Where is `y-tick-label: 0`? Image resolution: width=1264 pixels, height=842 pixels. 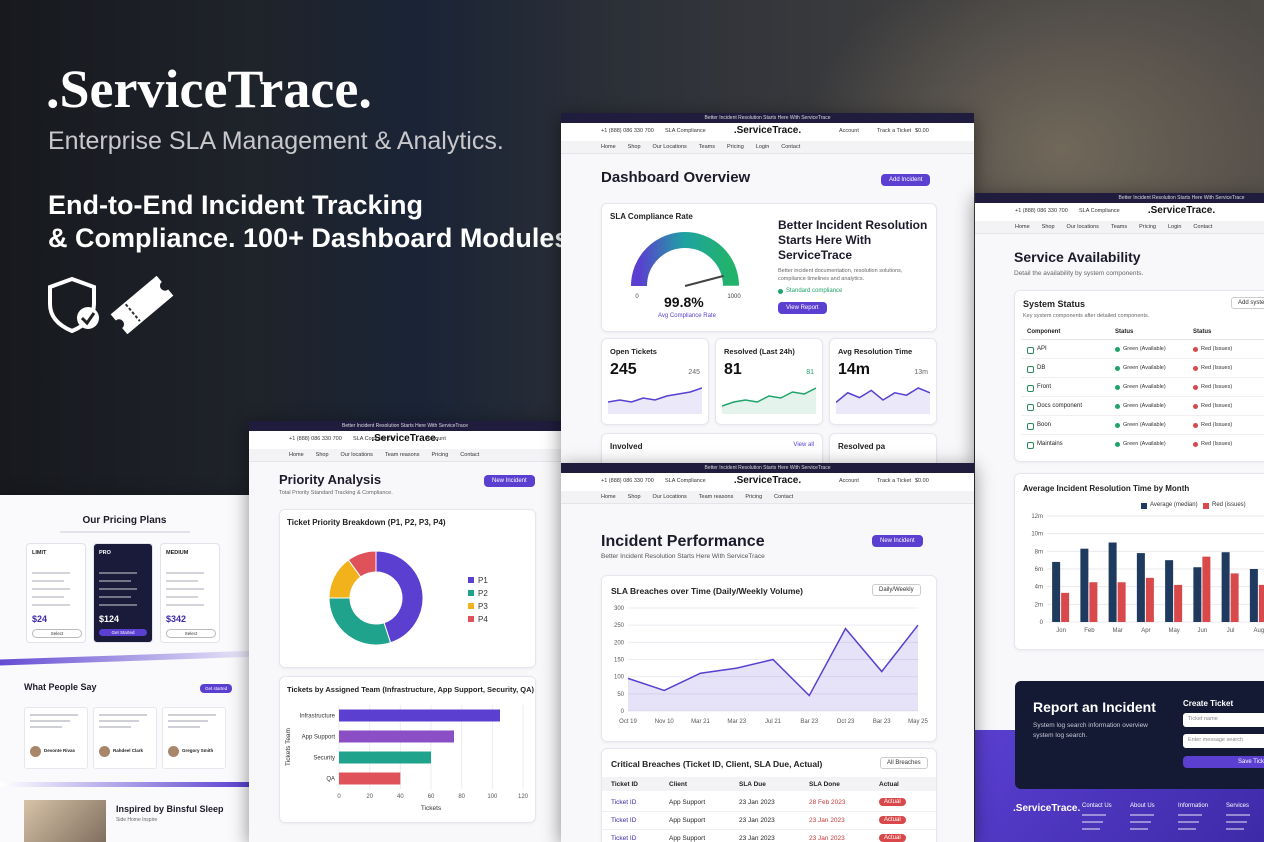
y-tick-label: 0 is located at coordinates (1042, 623).